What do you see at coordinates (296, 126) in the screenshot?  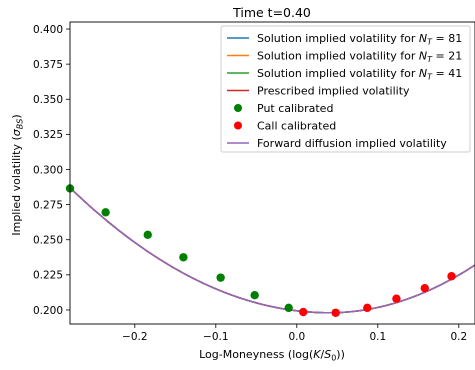 I see `legend-label: Call calibrated` at bounding box center [296, 126].